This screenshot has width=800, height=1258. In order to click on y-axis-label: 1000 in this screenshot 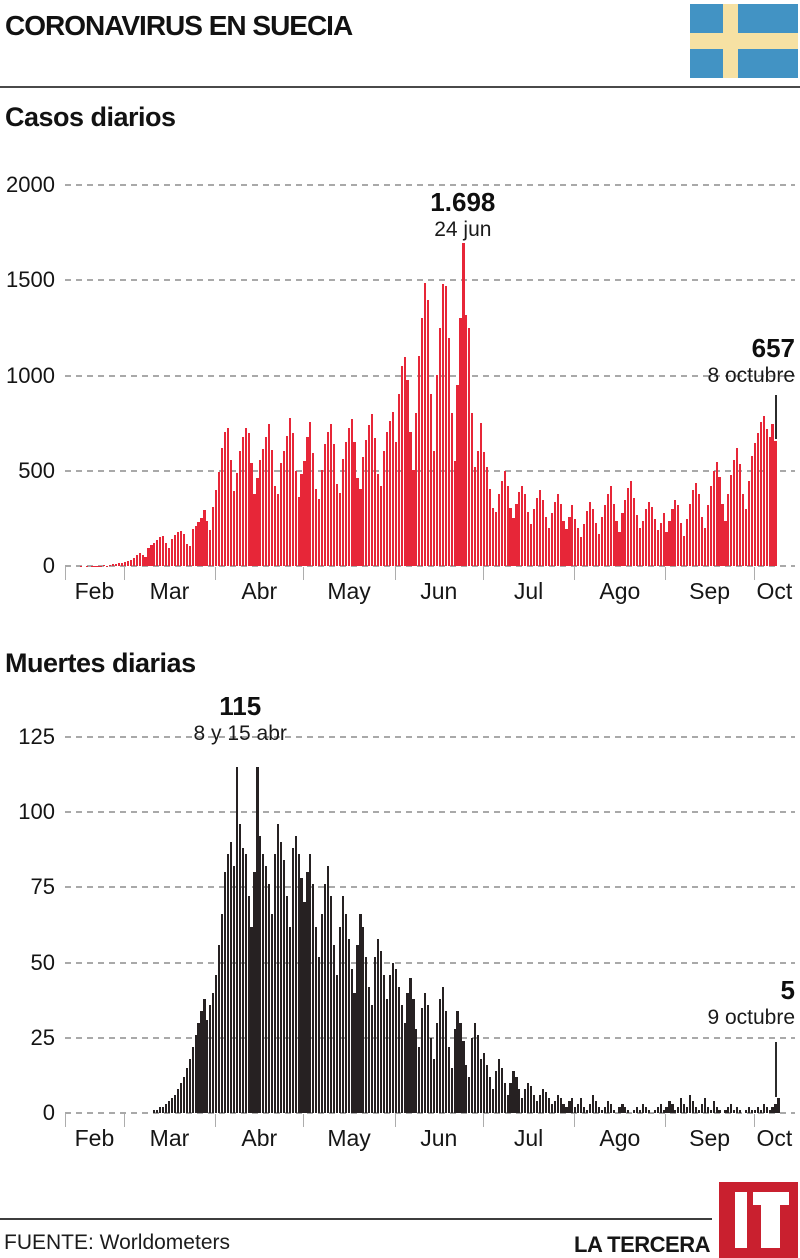, I will do `click(30, 375)`.